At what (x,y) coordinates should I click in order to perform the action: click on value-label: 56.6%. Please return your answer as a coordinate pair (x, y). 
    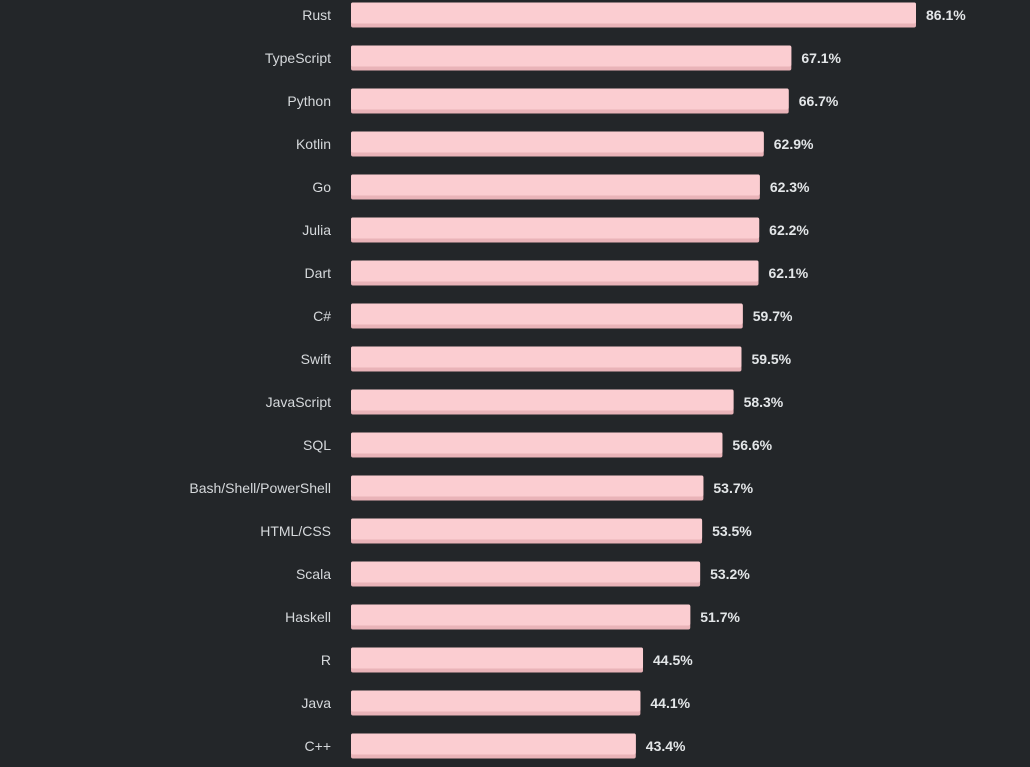
    Looking at the image, I should click on (752, 445).